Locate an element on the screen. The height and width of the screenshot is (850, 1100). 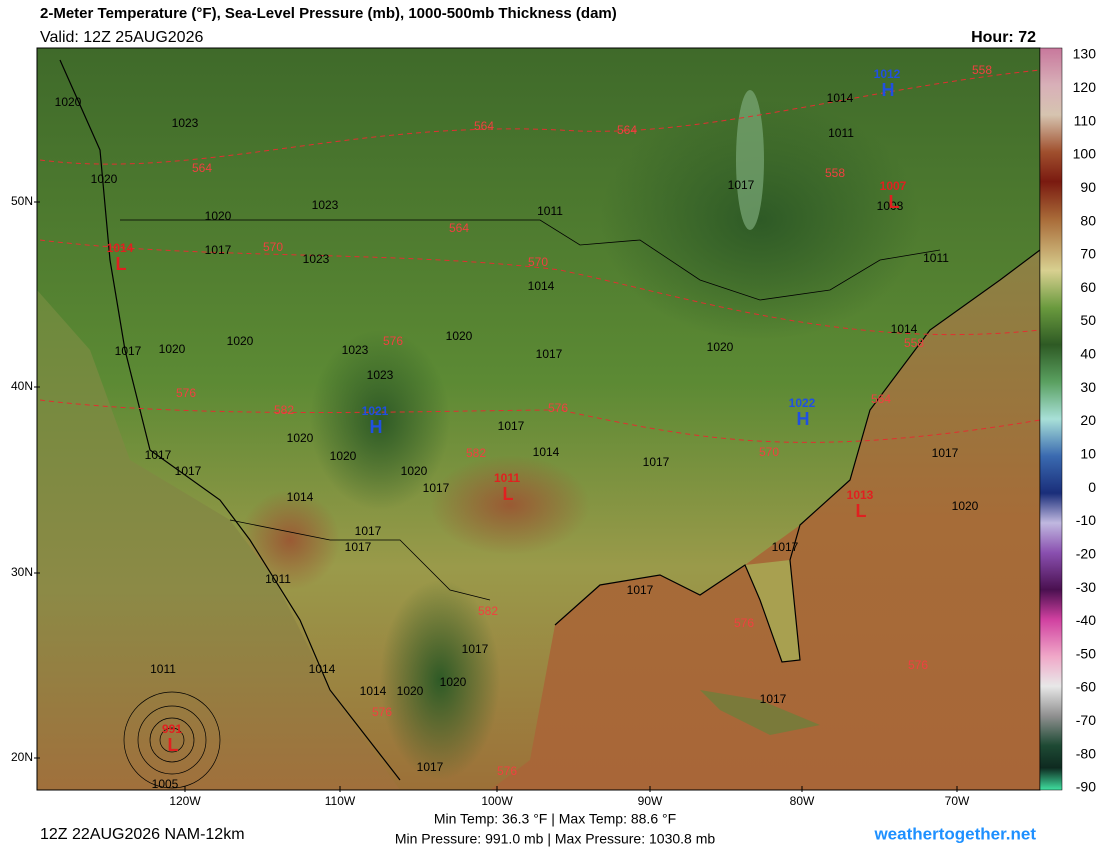
cool-patch is located at coordinates (750, 160).